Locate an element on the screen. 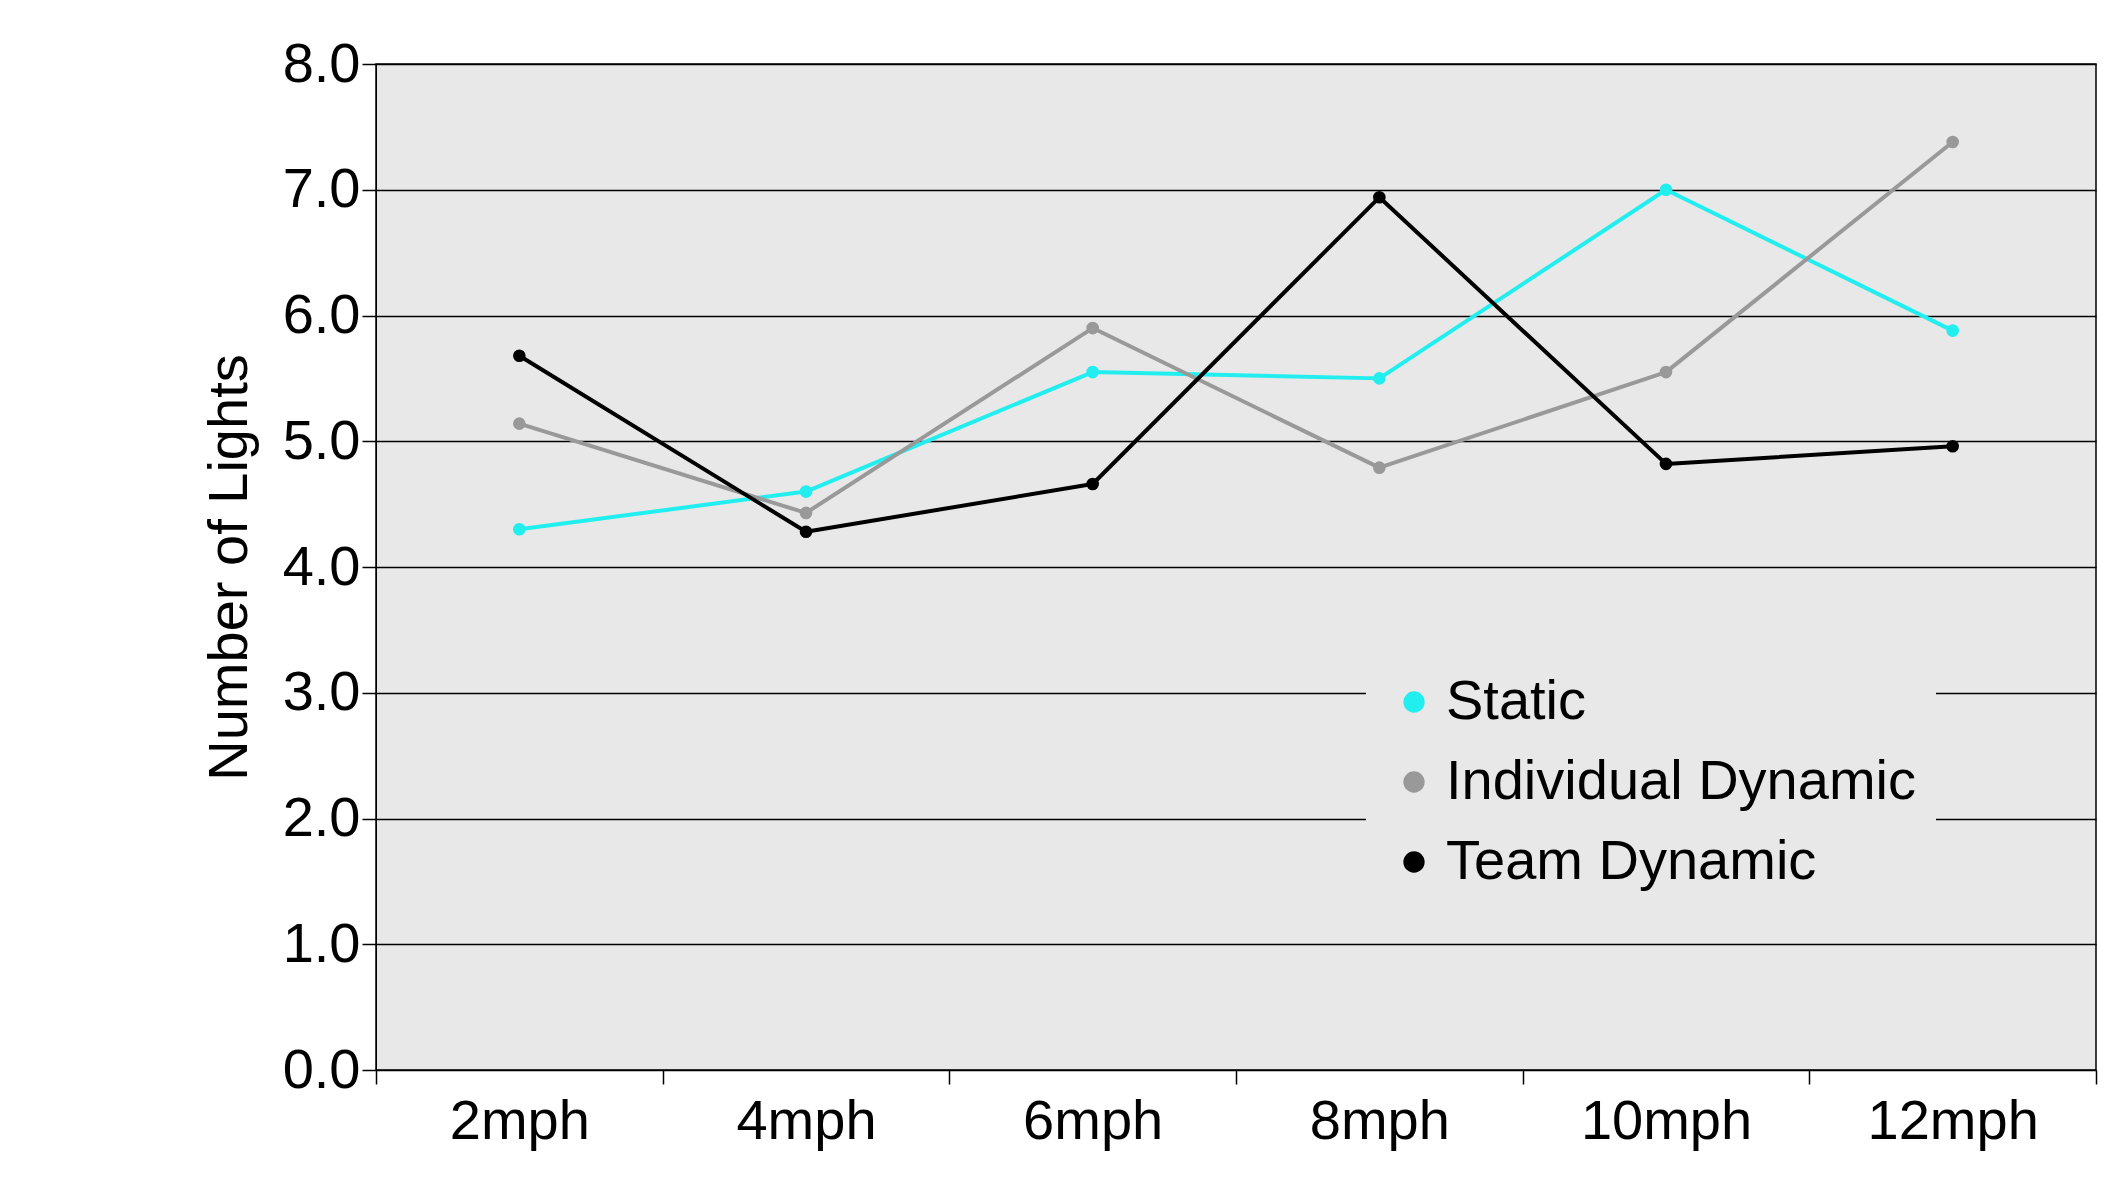 The image size is (2105, 1182). x-tick-label: 6mph is located at coordinates (1093, 1119).